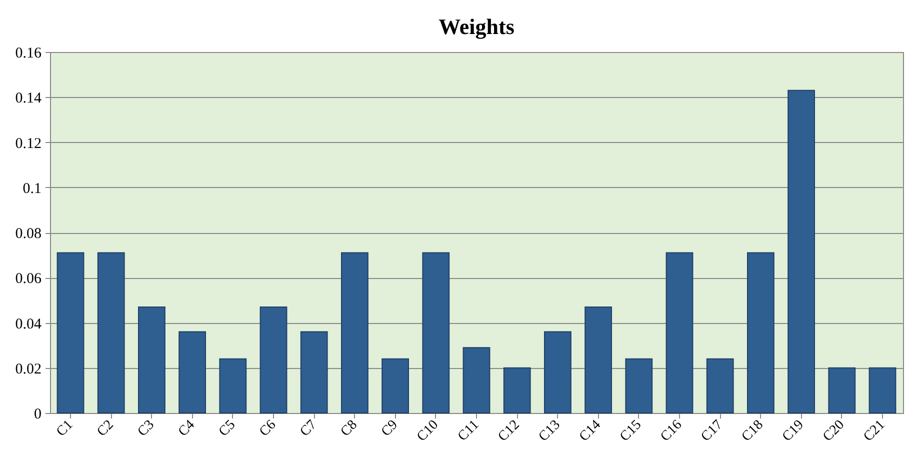 Image resolution: width=906 pixels, height=466 pixels. What do you see at coordinates (752, 431) in the screenshot?
I see `x-tick-label: C18` at bounding box center [752, 431].